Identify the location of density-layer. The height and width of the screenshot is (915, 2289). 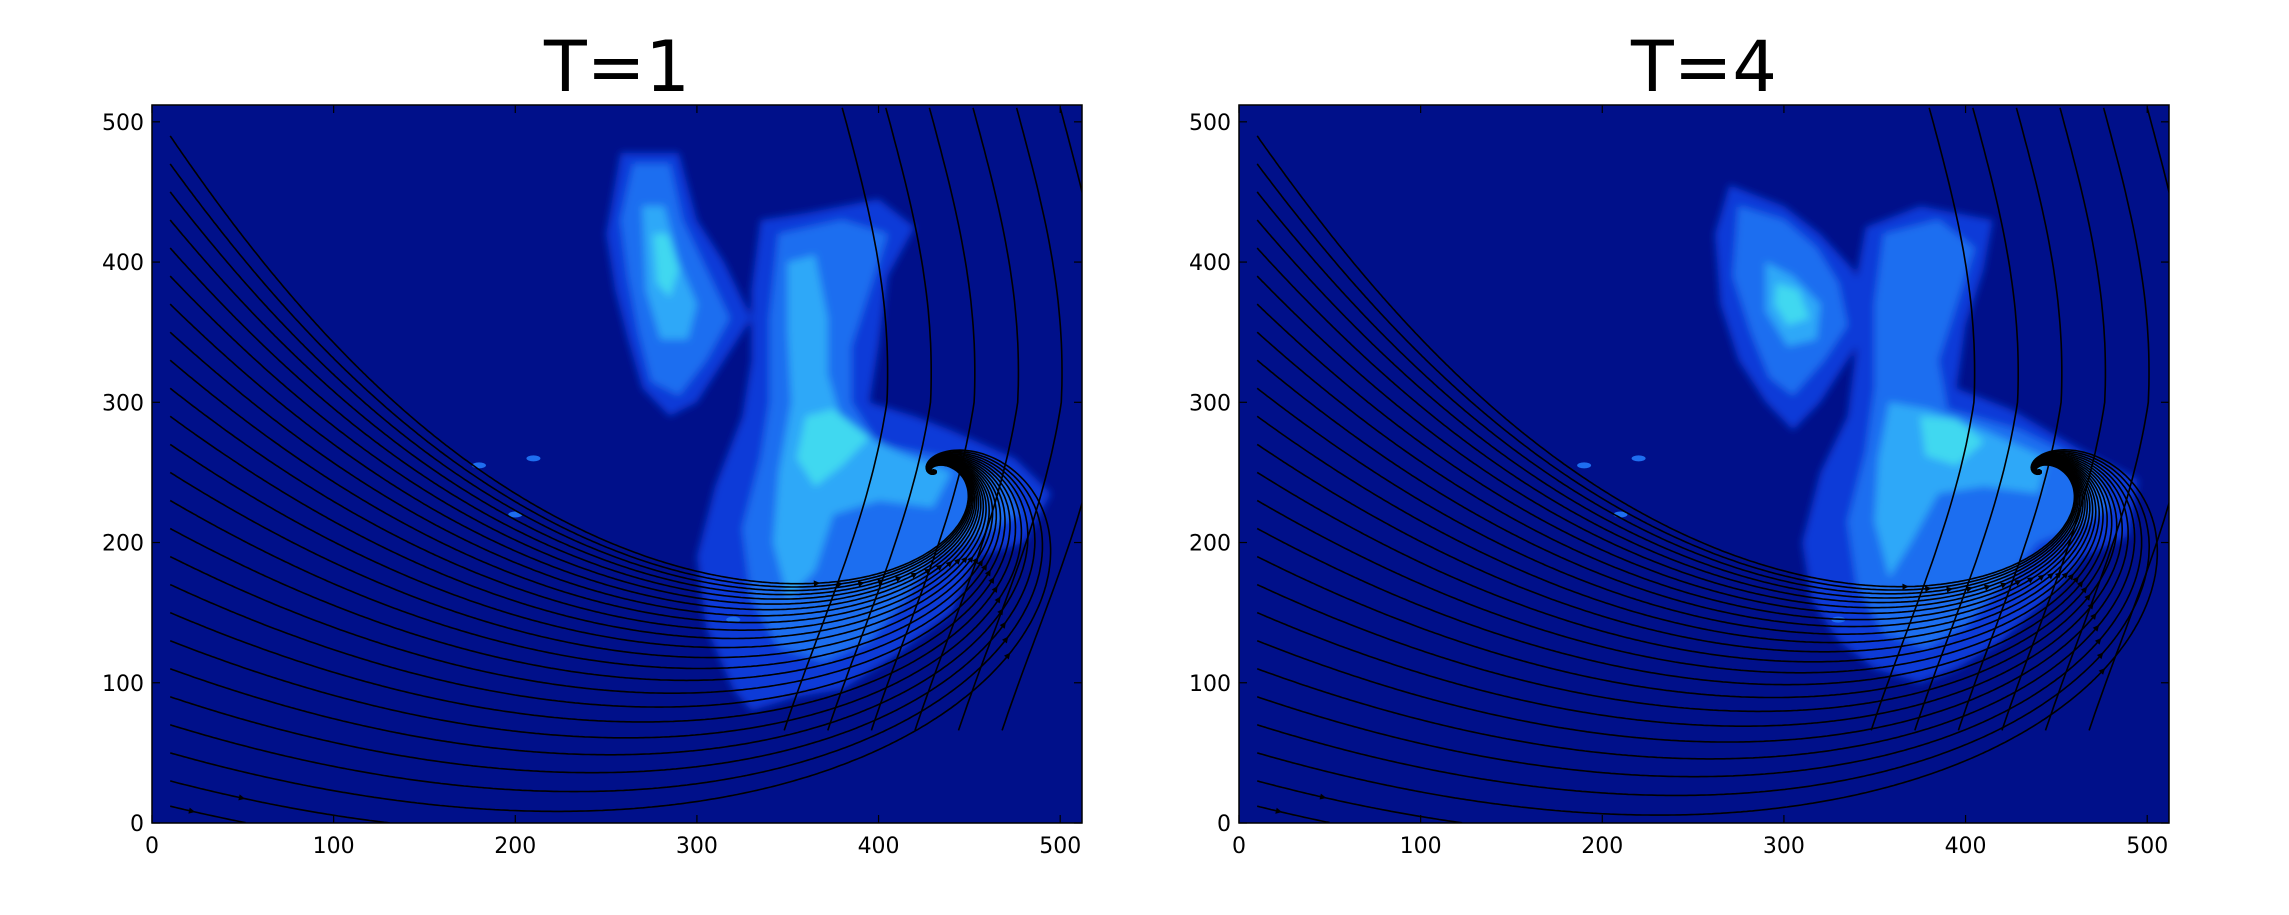
(1926, 433).